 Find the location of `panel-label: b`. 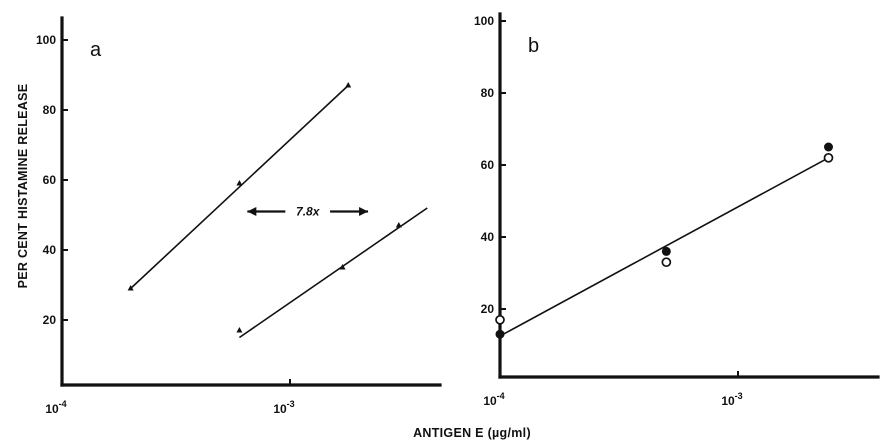

panel-label: b is located at coordinates (533, 46).